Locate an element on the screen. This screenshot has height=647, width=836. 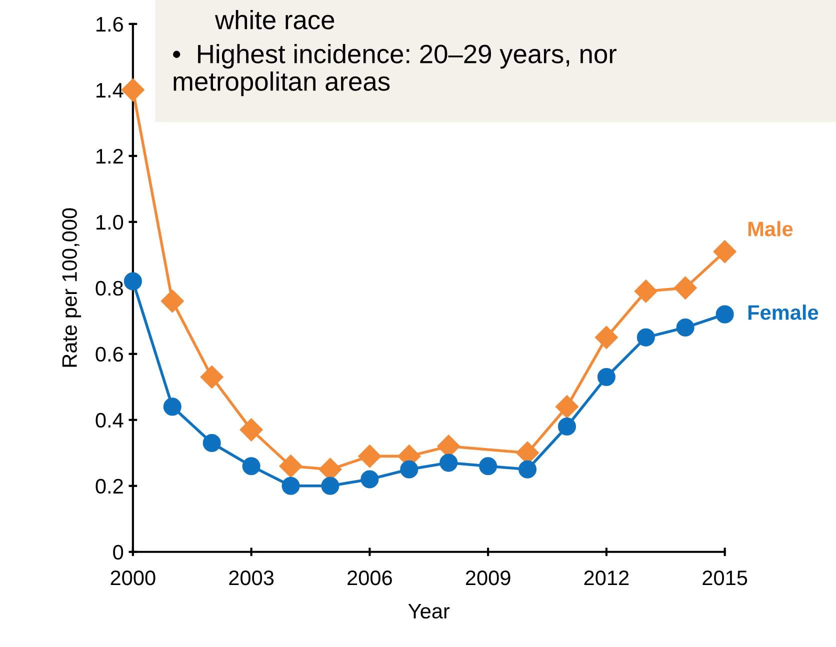
series-label: Male is located at coordinates (770, 228).